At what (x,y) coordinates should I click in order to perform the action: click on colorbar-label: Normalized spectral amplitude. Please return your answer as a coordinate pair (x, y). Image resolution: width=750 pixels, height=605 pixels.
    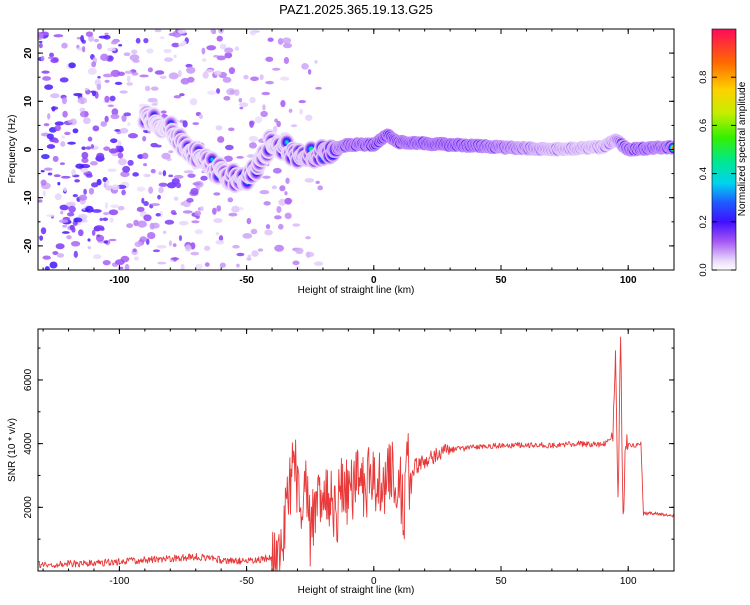
    Looking at the image, I should click on (742, 148).